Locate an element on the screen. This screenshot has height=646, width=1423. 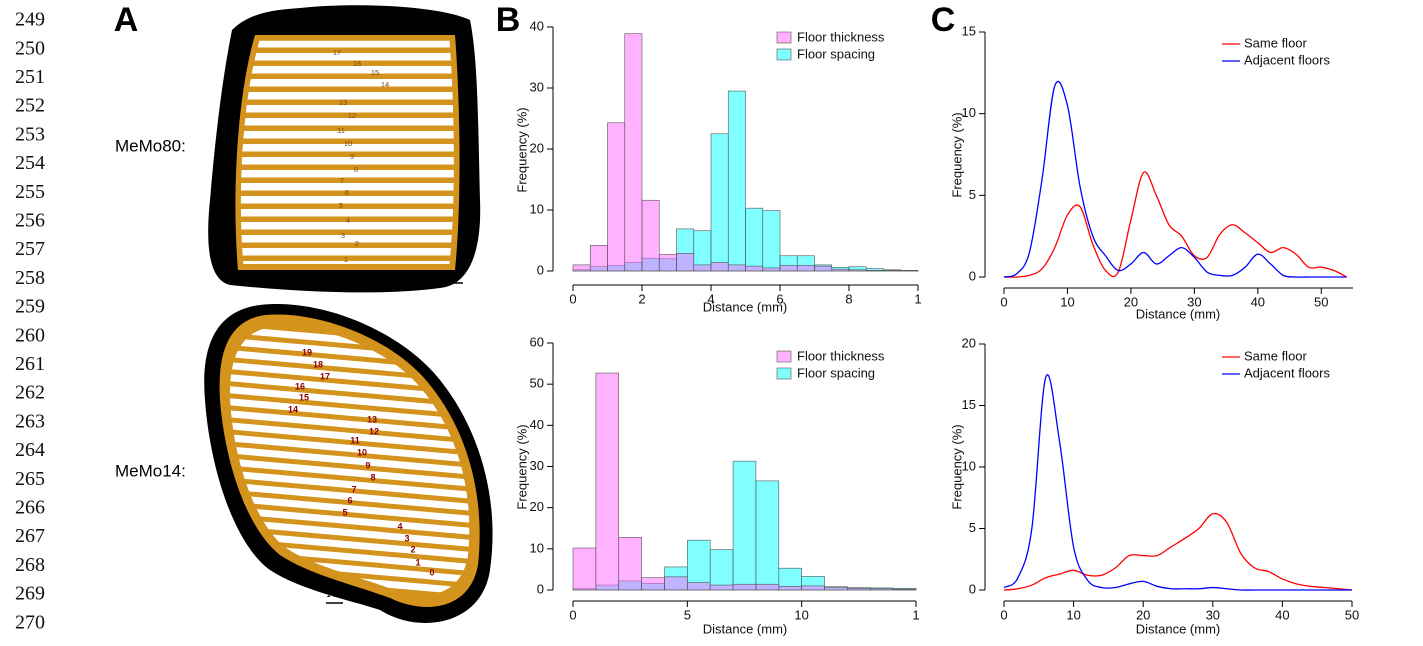
floor-label: 3 is located at coordinates (406, 538).